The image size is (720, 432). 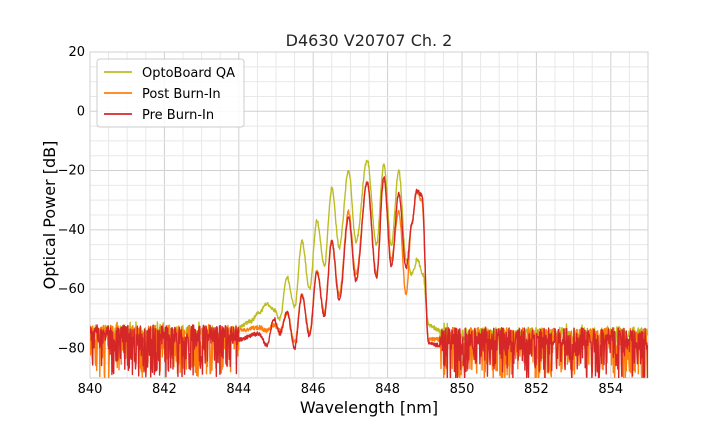 I want to click on x-tick-label: 848, so click(x=387, y=389).